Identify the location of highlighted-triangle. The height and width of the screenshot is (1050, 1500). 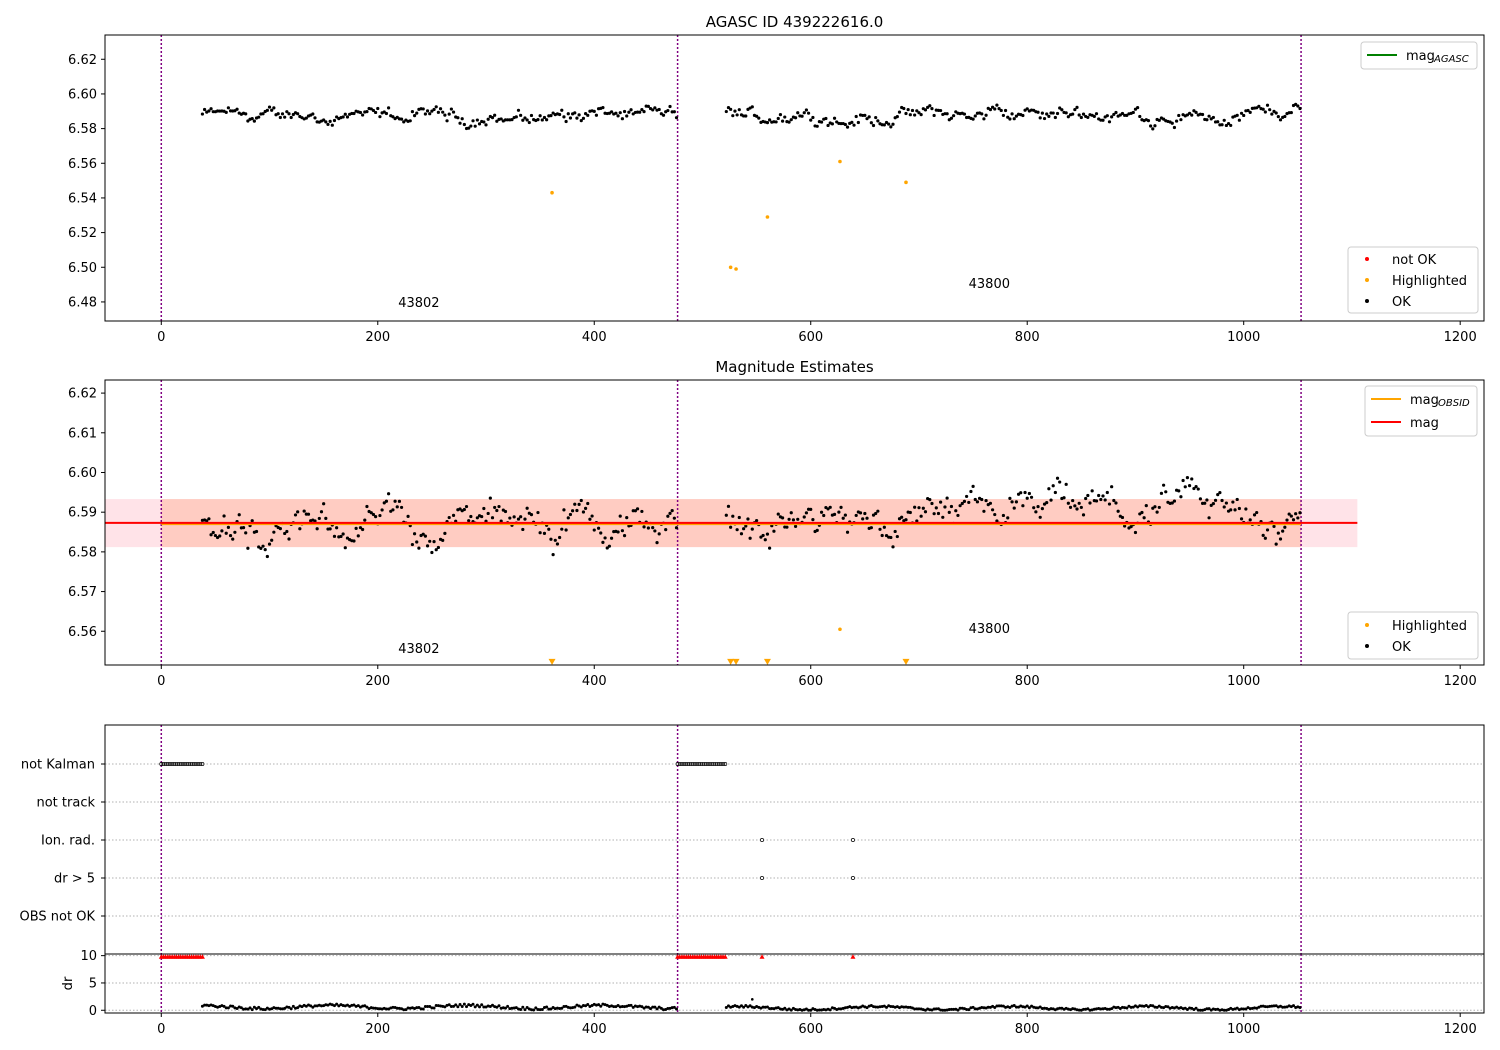
(731, 661).